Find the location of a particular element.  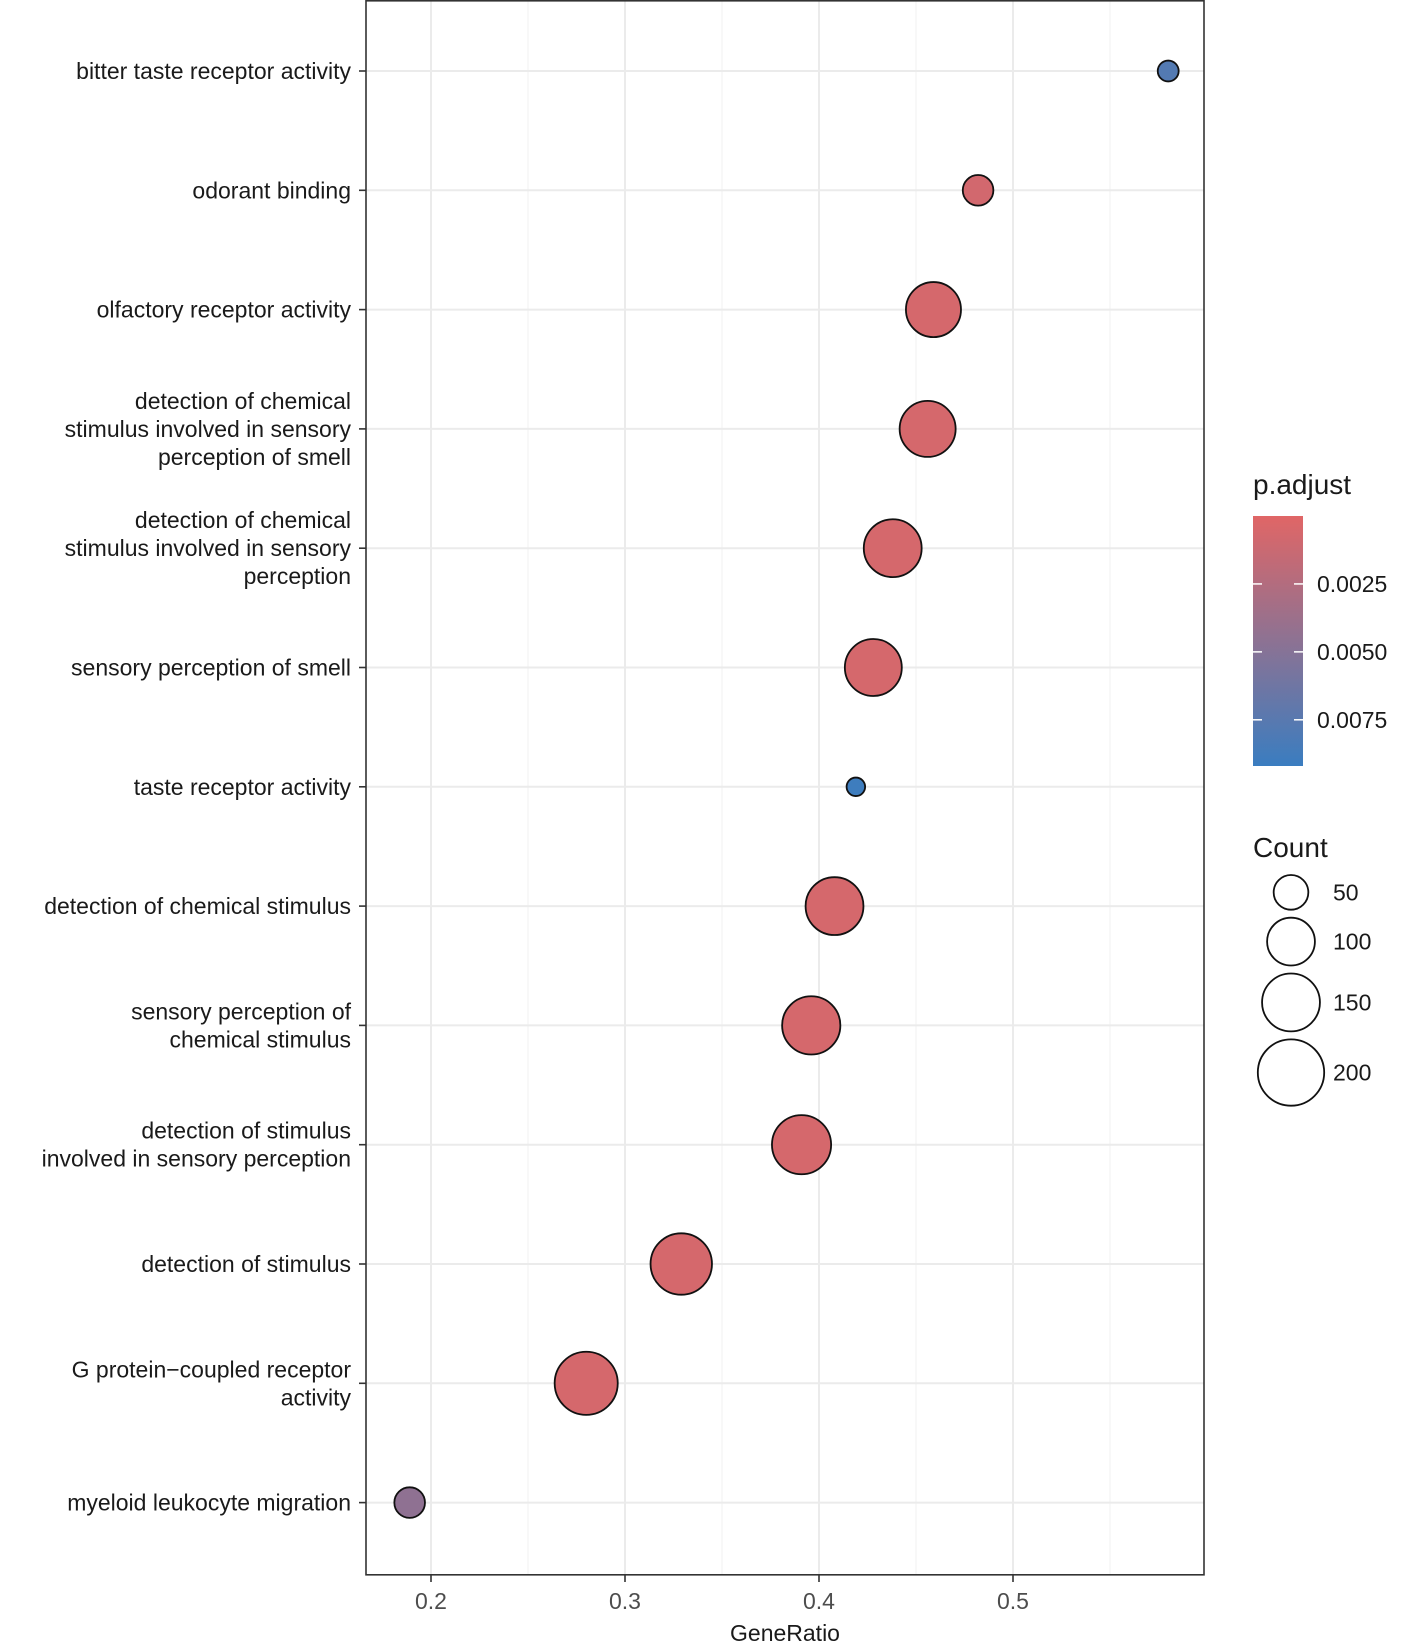

y-tick-label: myeloid leukocyte migration is located at coordinates (209, 1503).